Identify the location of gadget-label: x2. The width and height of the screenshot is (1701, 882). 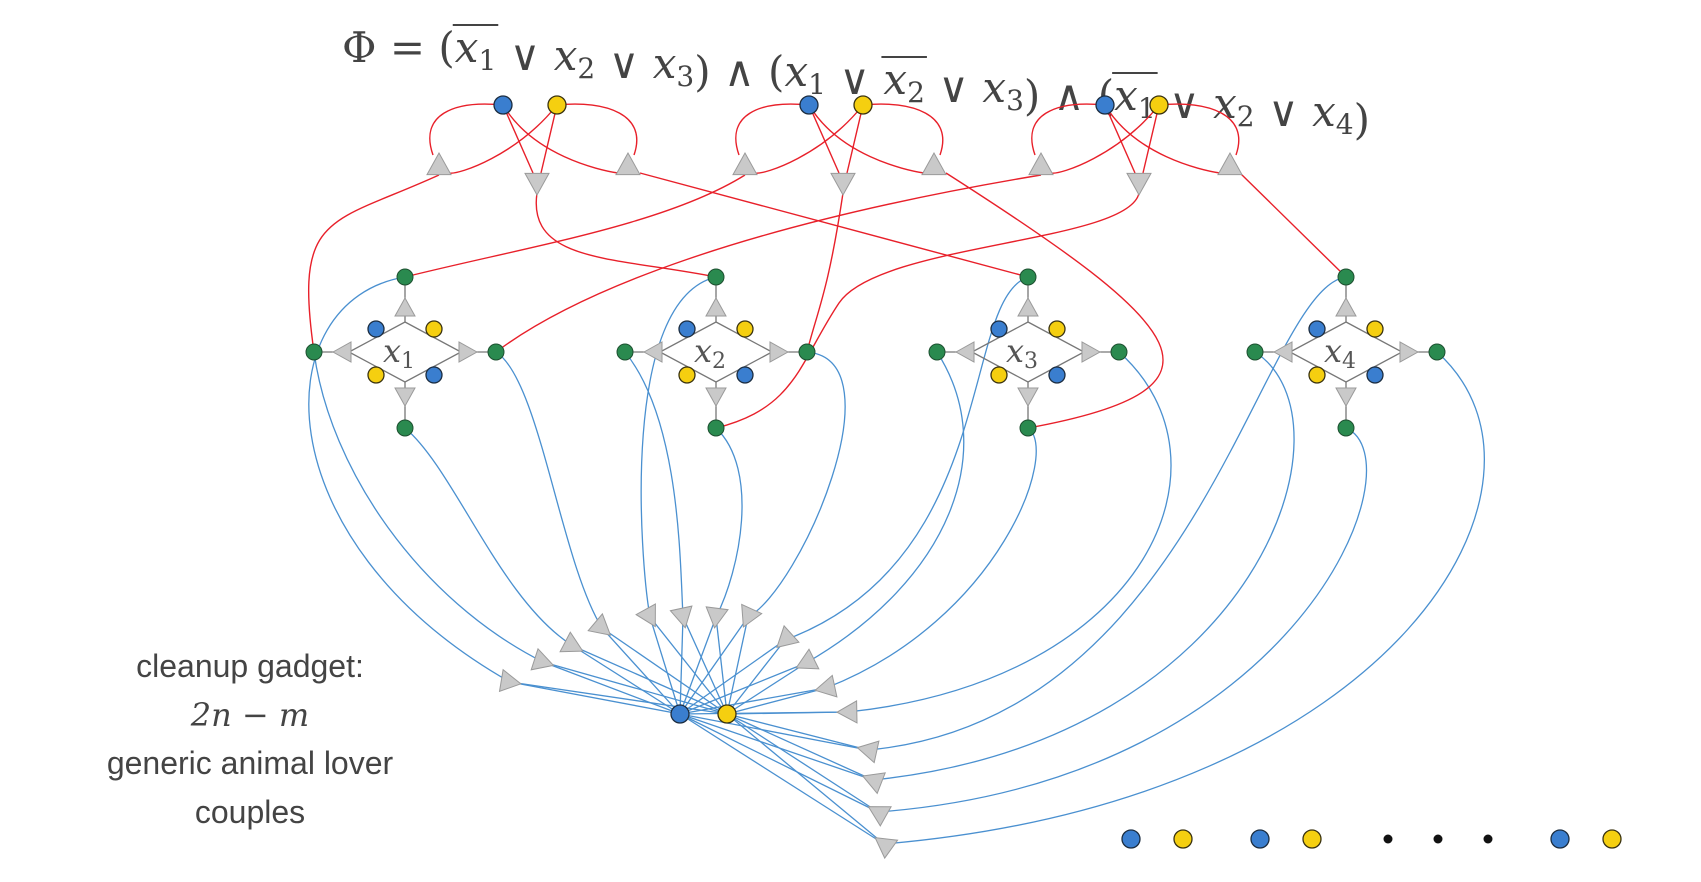
(710, 353).